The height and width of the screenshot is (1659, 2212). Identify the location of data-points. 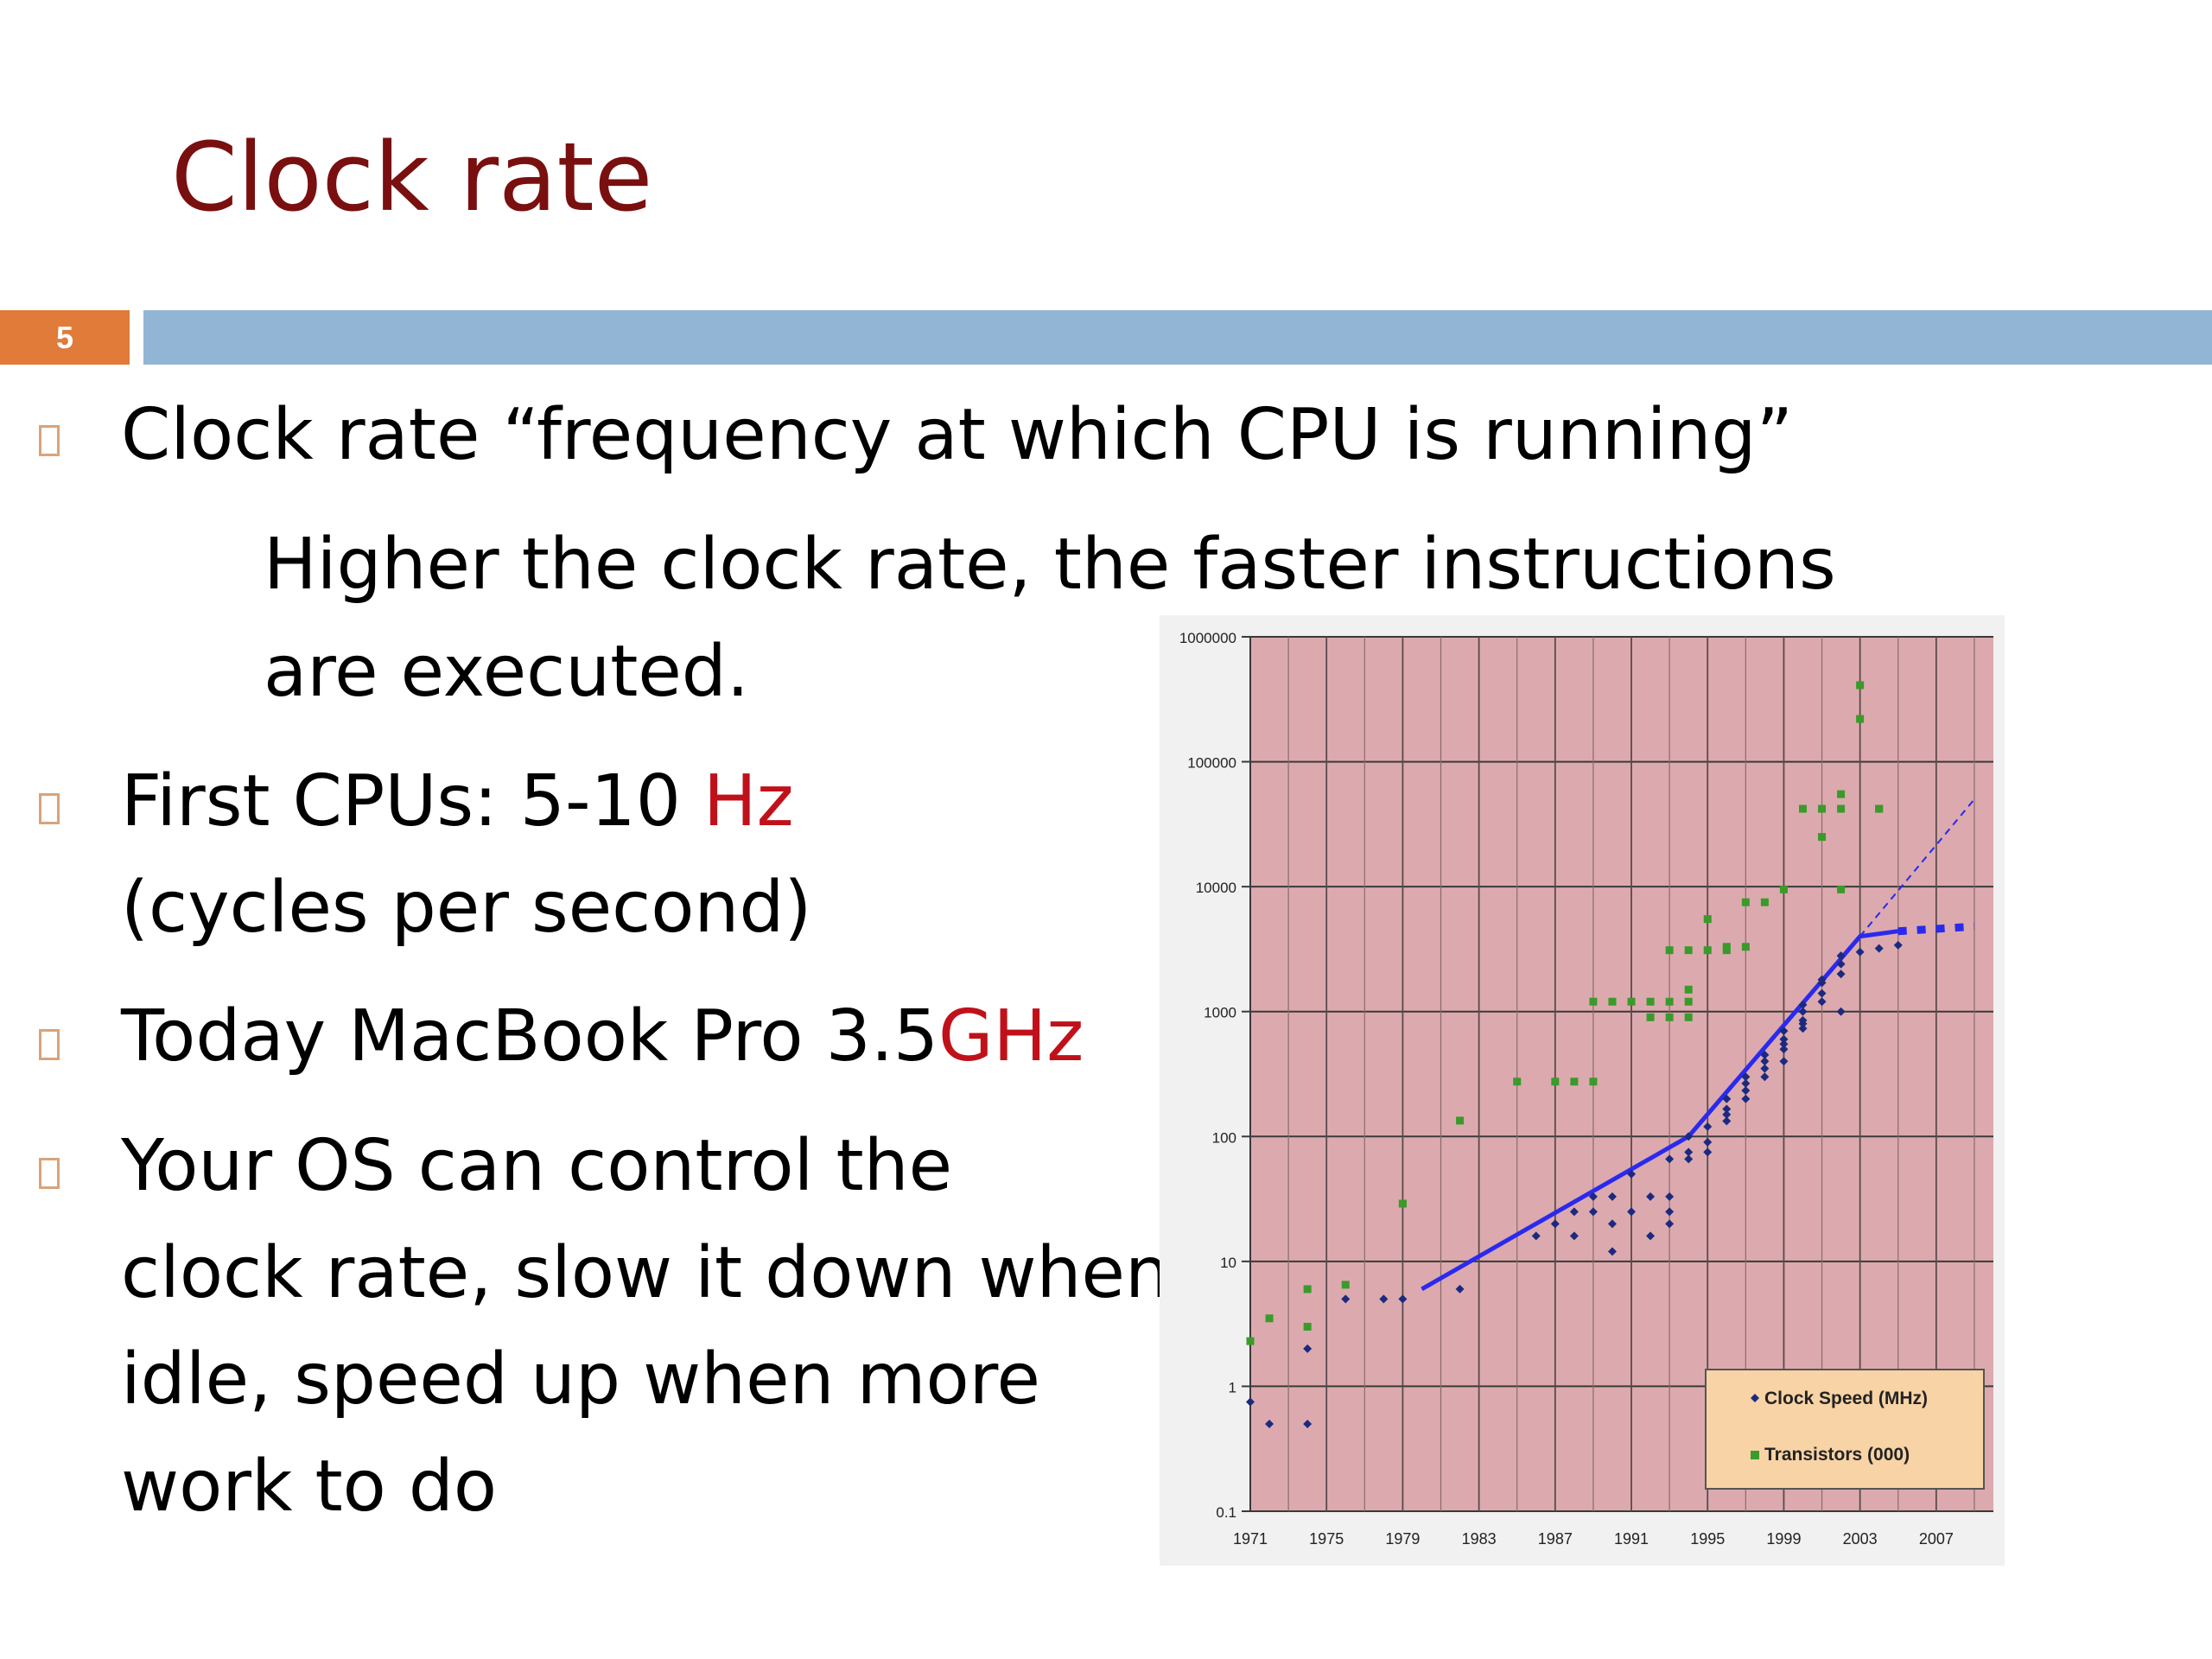
(1574, 1054).